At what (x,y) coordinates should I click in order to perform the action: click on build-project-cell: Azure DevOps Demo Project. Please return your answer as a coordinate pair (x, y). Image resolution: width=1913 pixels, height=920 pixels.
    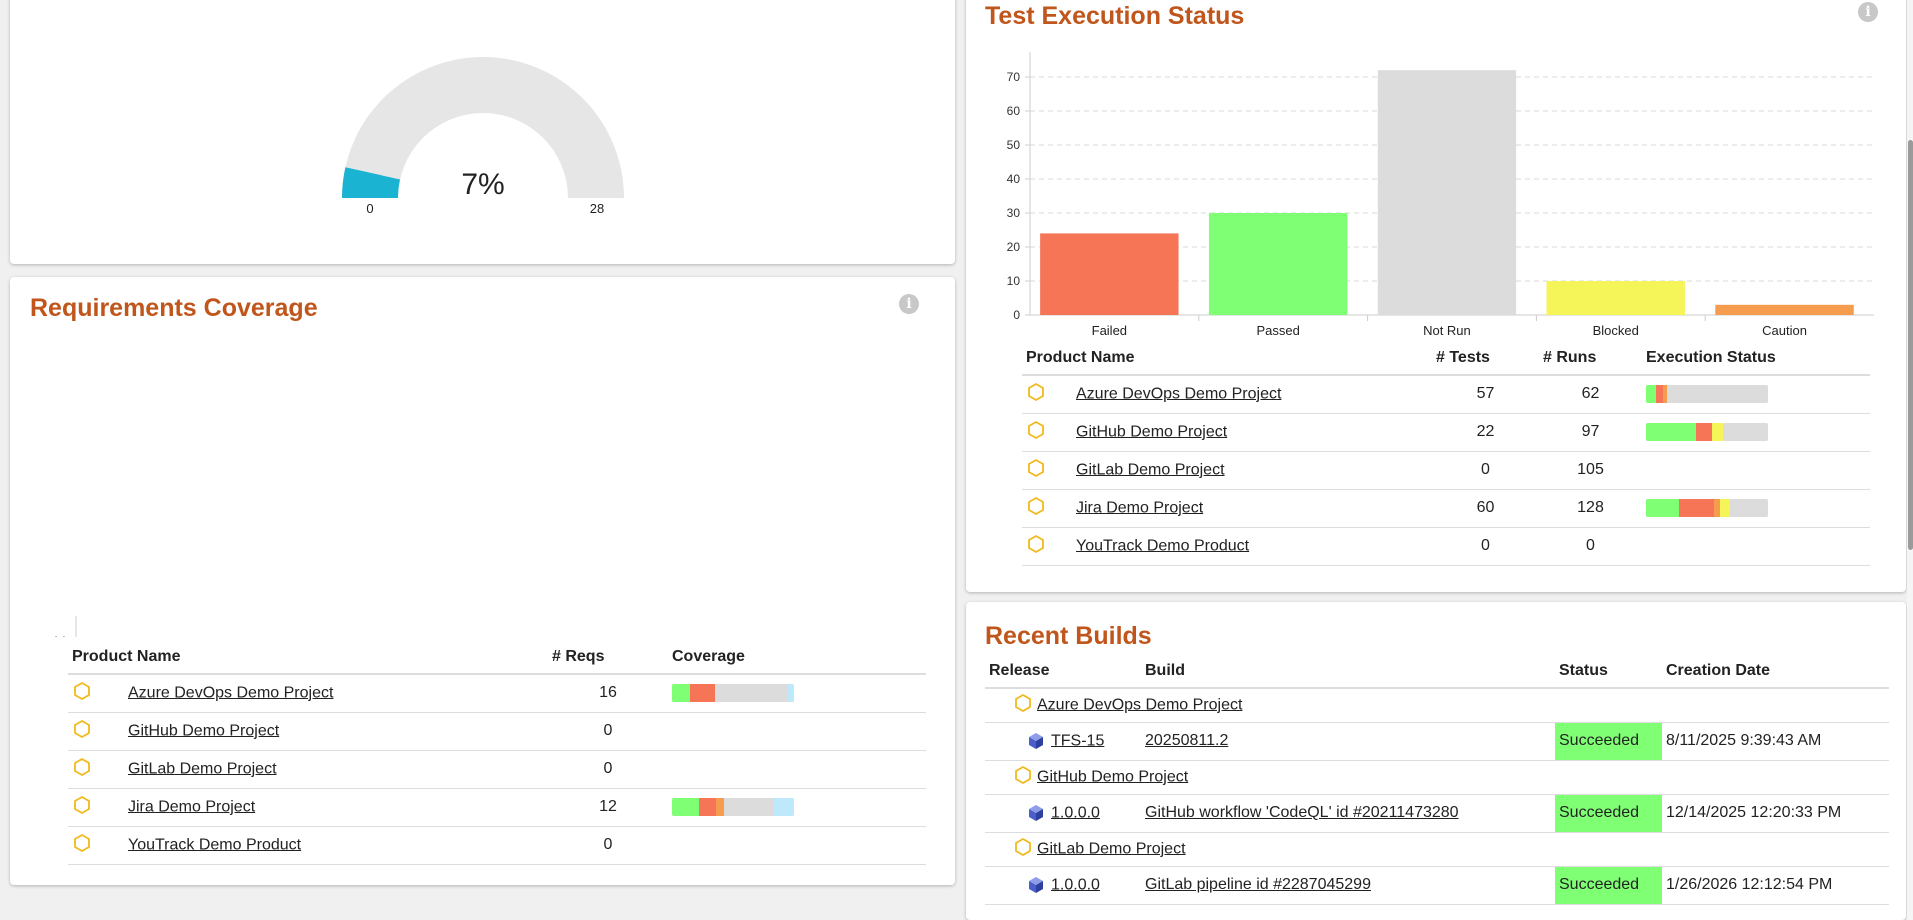
    Looking at the image, I should click on (1437, 705).